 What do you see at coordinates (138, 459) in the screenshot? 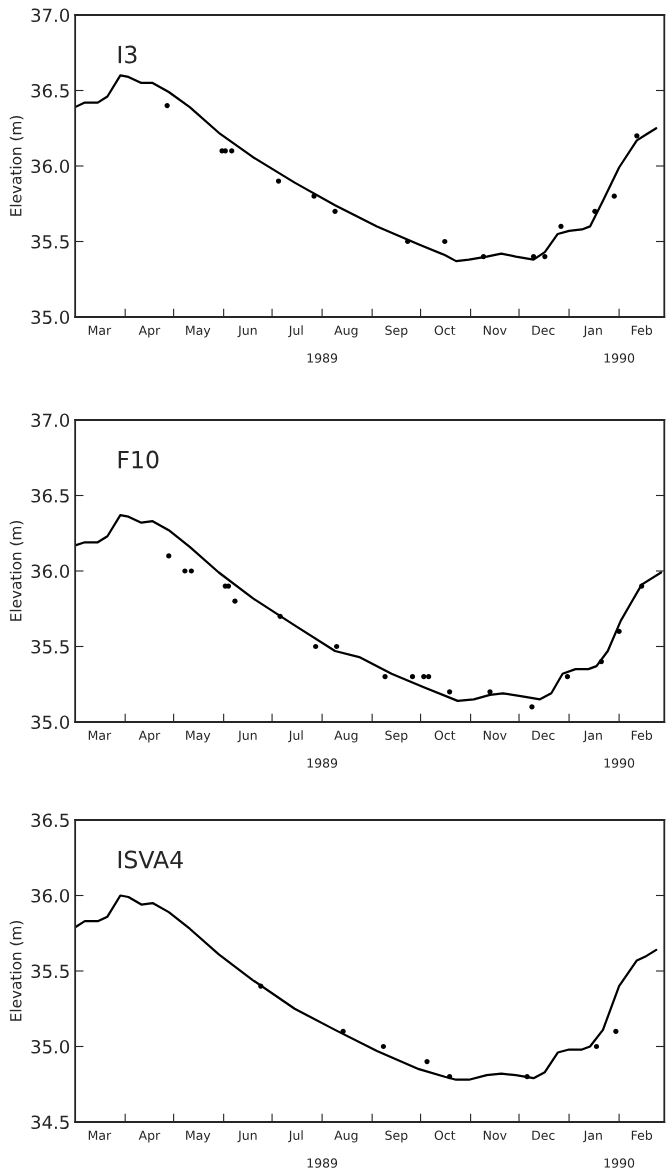
I see `text: F10` at bounding box center [138, 459].